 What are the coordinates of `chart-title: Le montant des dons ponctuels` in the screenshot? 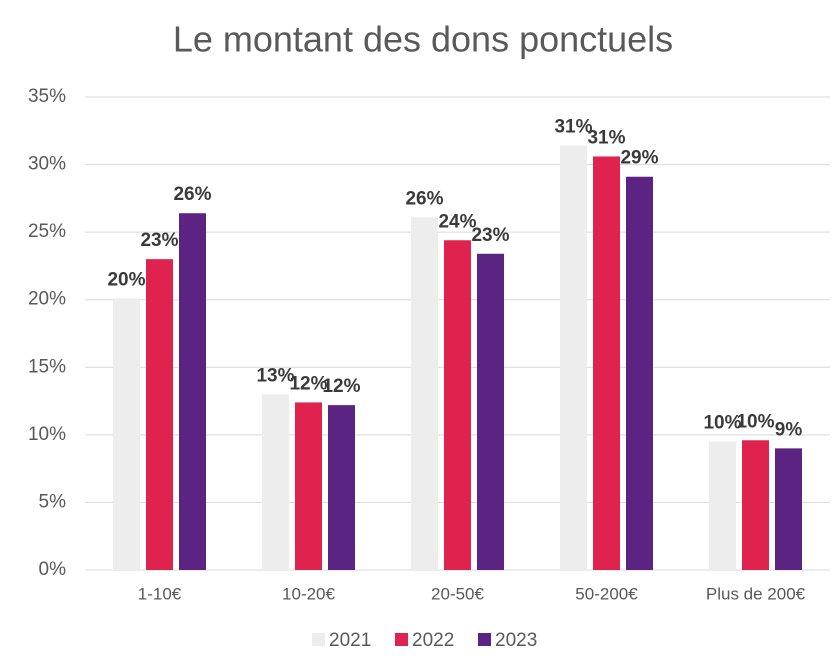 It's located at (423, 39).